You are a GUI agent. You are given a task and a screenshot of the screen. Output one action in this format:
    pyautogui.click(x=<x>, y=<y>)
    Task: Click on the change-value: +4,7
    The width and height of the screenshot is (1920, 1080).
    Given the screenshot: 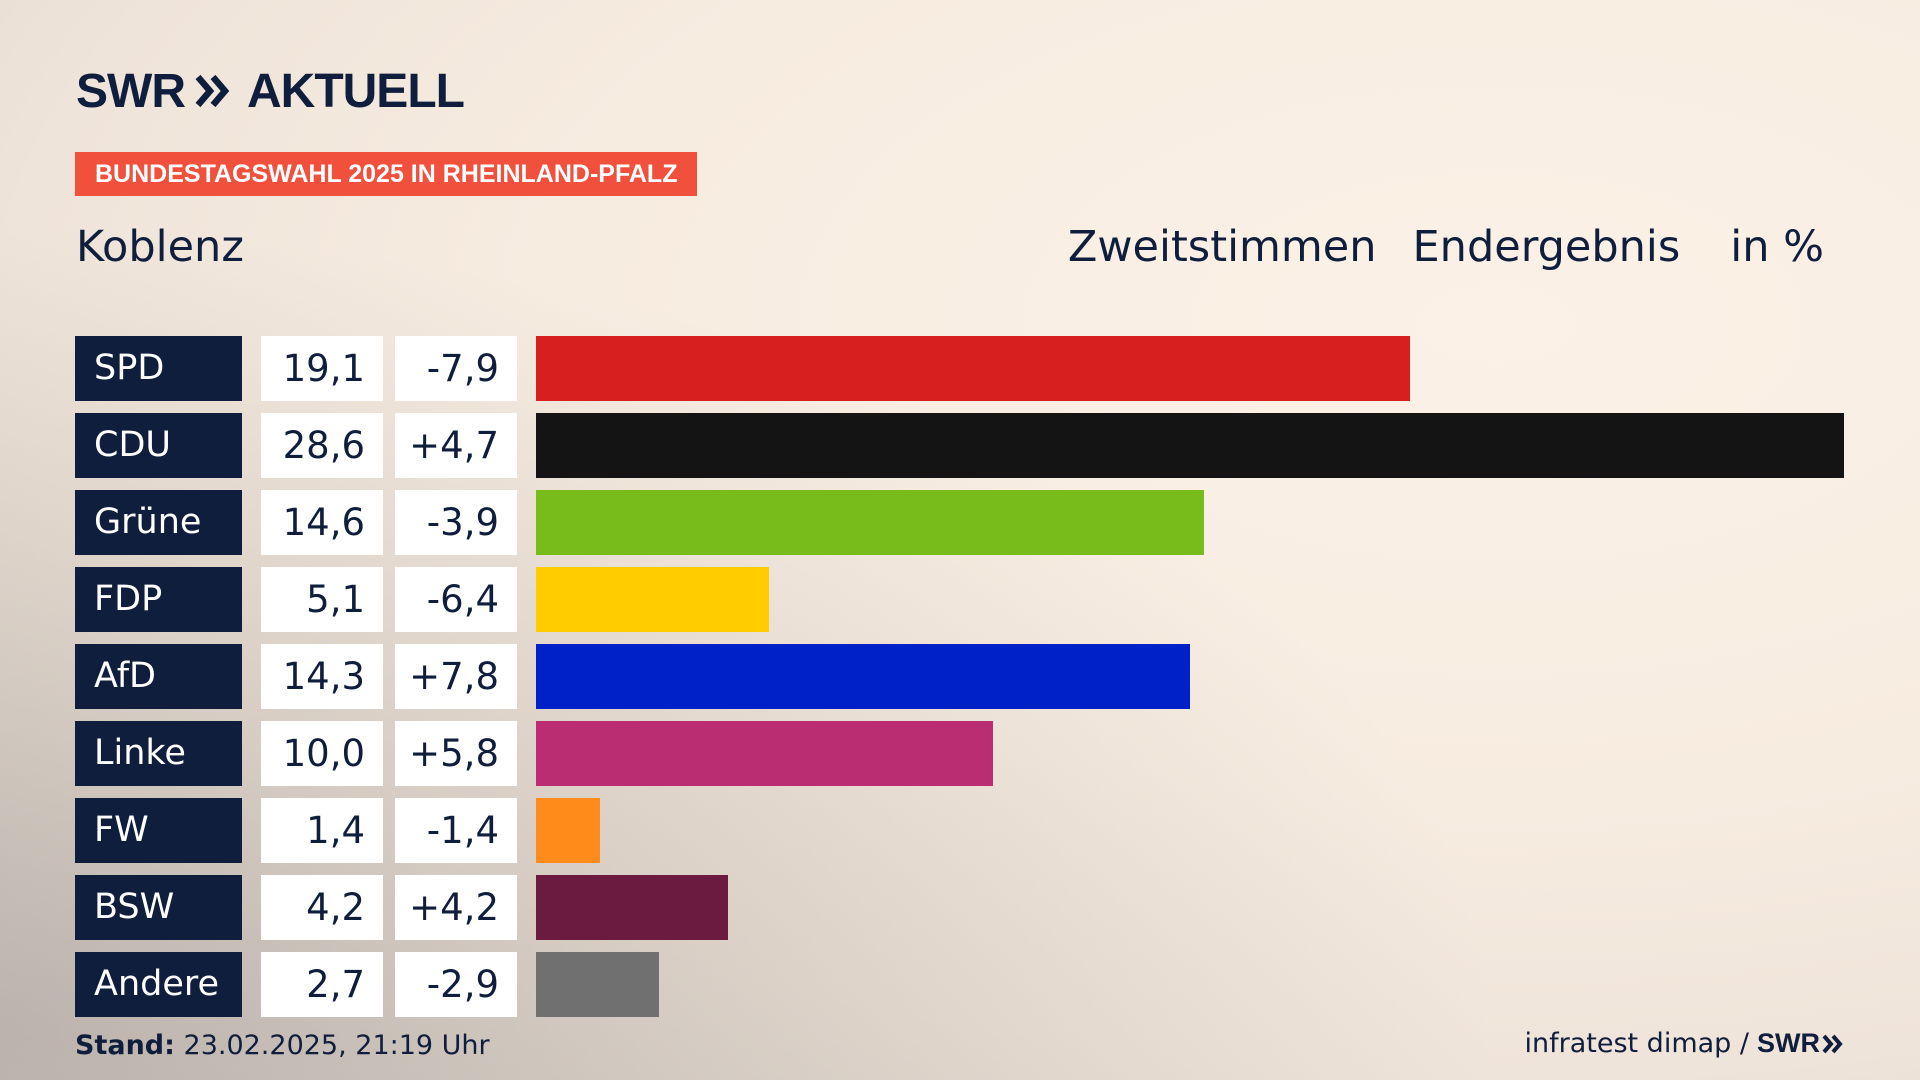 What is the action you would take?
    pyautogui.click(x=456, y=445)
    